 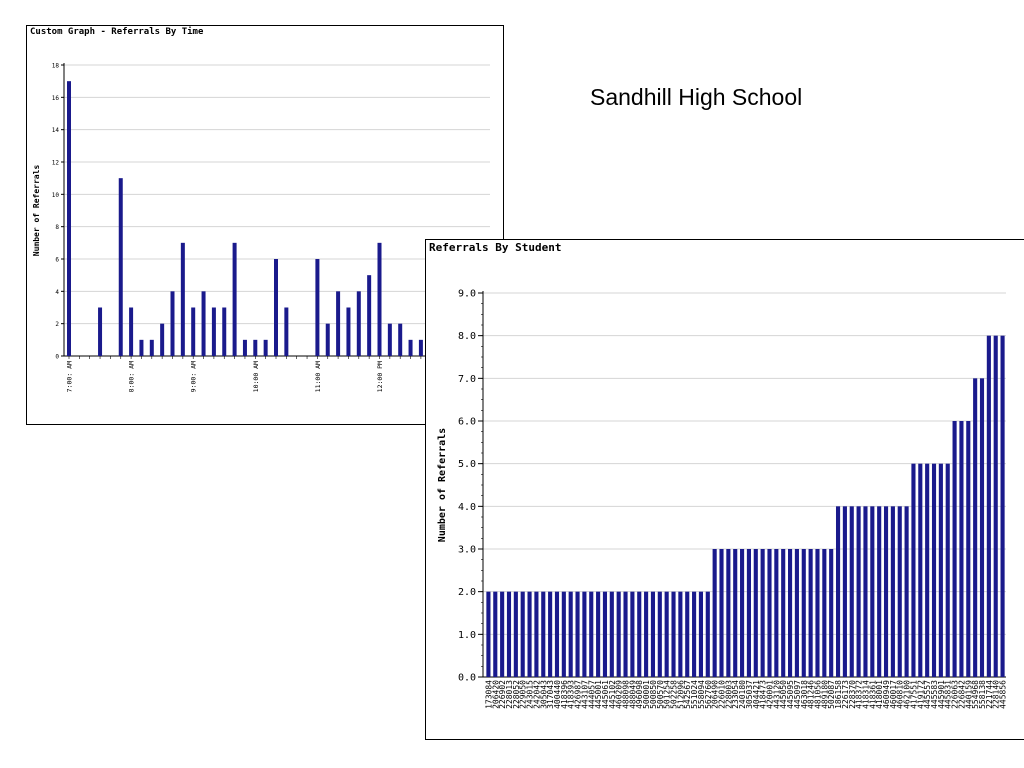 What do you see at coordinates (804, 694) in the screenshot?
I see `x-tick-label: 463018` at bounding box center [804, 694].